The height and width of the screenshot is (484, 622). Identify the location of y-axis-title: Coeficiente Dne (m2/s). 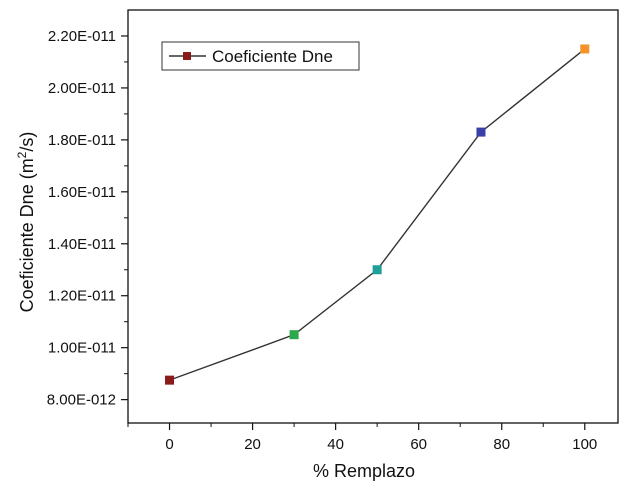
(26, 222).